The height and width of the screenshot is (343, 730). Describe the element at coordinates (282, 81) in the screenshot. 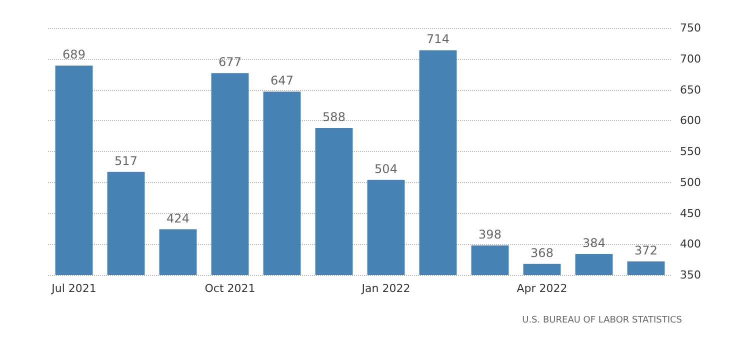

I see `data-label: 647` at that location.